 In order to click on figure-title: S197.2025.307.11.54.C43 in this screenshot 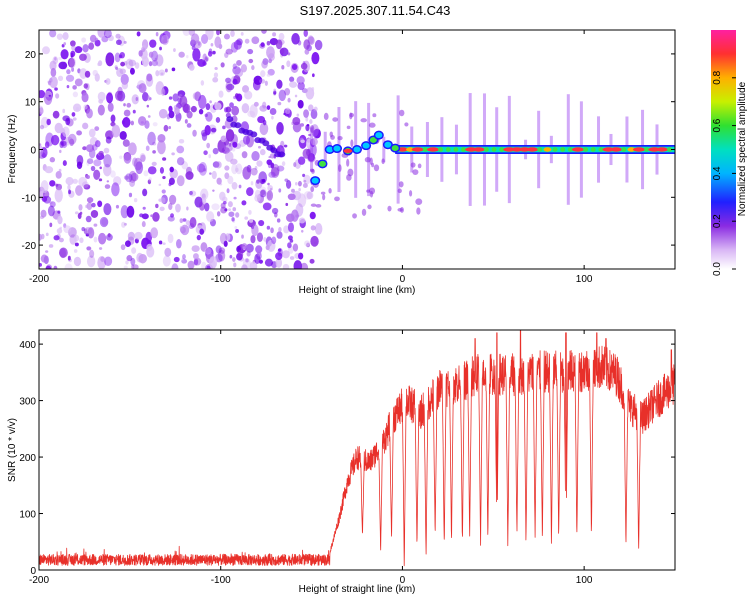, I will do `click(375, 10)`.